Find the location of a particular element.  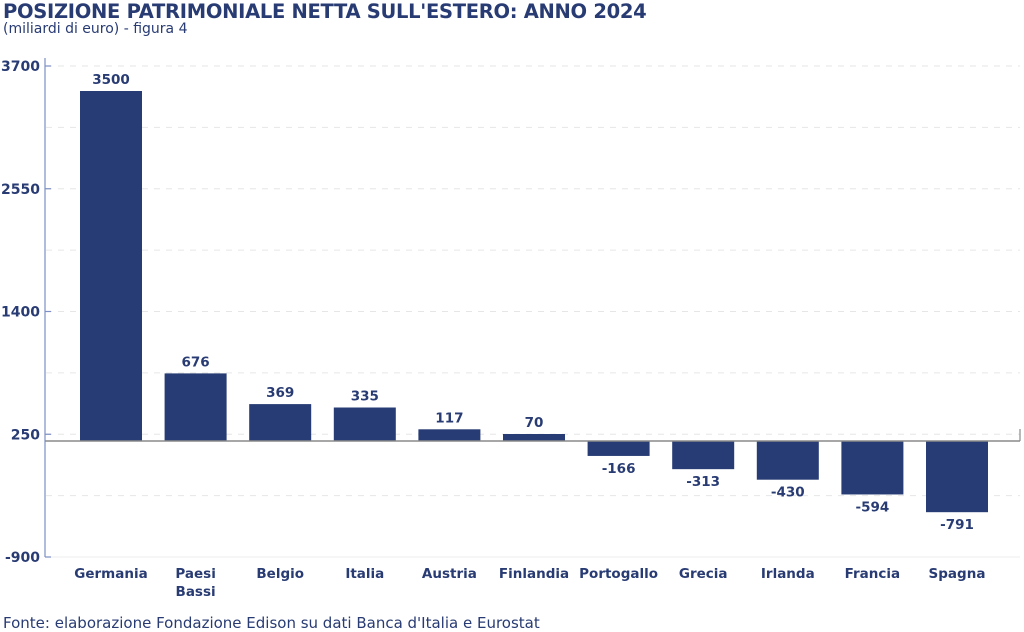

x-tick-label: Belgio is located at coordinates (280, 574).